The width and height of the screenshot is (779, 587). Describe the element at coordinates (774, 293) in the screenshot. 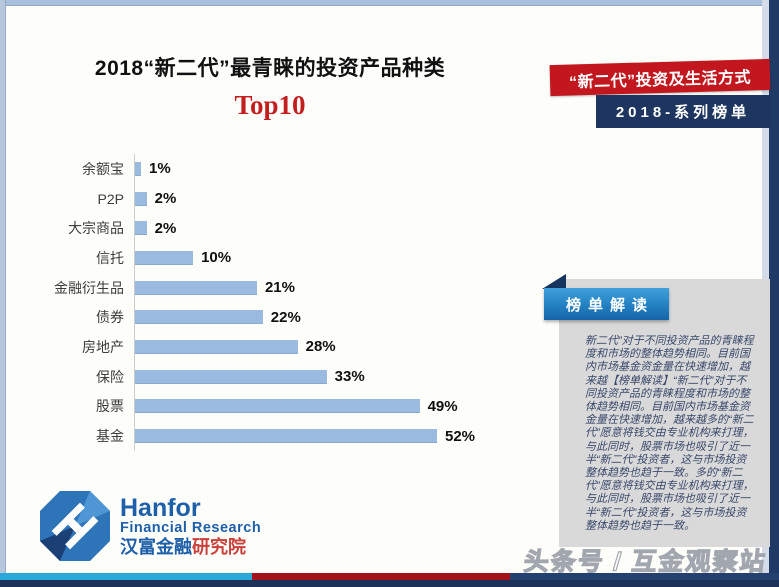

I see `slide-right-edge-navy` at that location.